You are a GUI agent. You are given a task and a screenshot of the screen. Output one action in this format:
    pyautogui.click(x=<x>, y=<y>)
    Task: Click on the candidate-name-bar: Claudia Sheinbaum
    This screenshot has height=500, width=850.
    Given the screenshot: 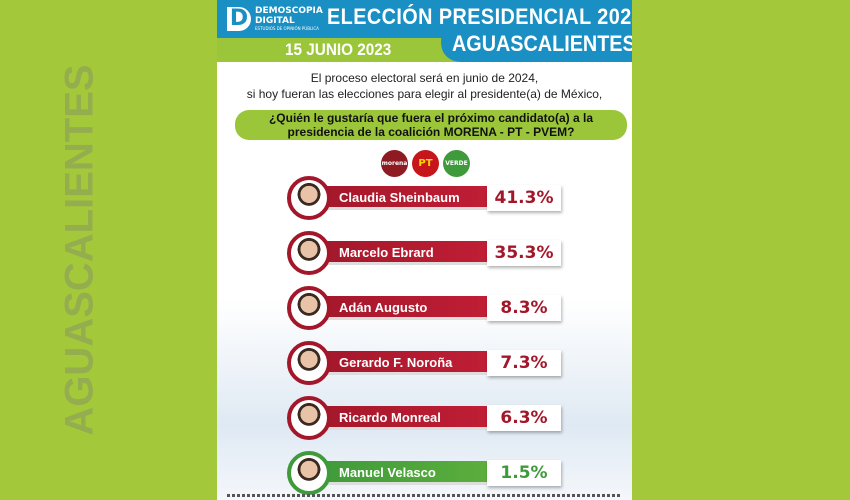 What is the action you would take?
    pyautogui.click(x=402, y=198)
    